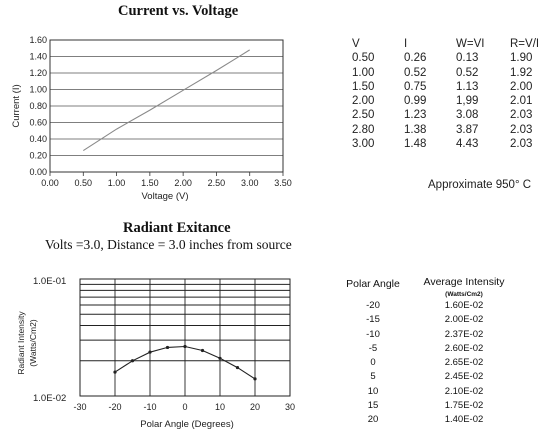 The height and width of the screenshot is (443, 554). What do you see at coordinates (255, 407) in the screenshot?
I see `radiant-xtick-label: 20` at bounding box center [255, 407].